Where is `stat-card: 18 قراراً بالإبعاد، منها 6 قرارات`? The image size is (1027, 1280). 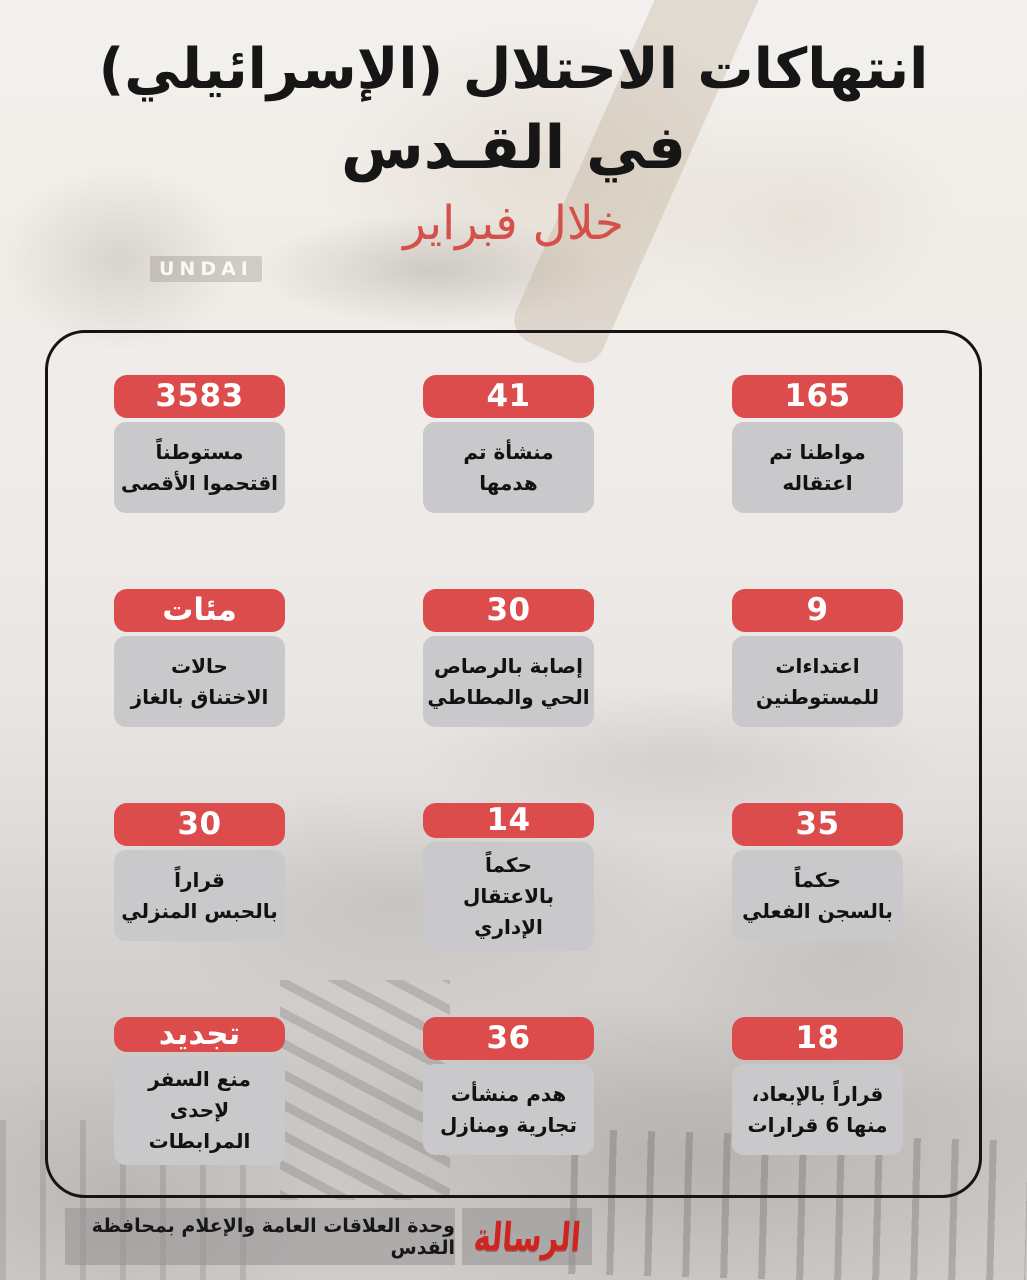 stat-card: 18 قراراً بالإبعاد، منها 6 قرارات is located at coordinates (817, 1091).